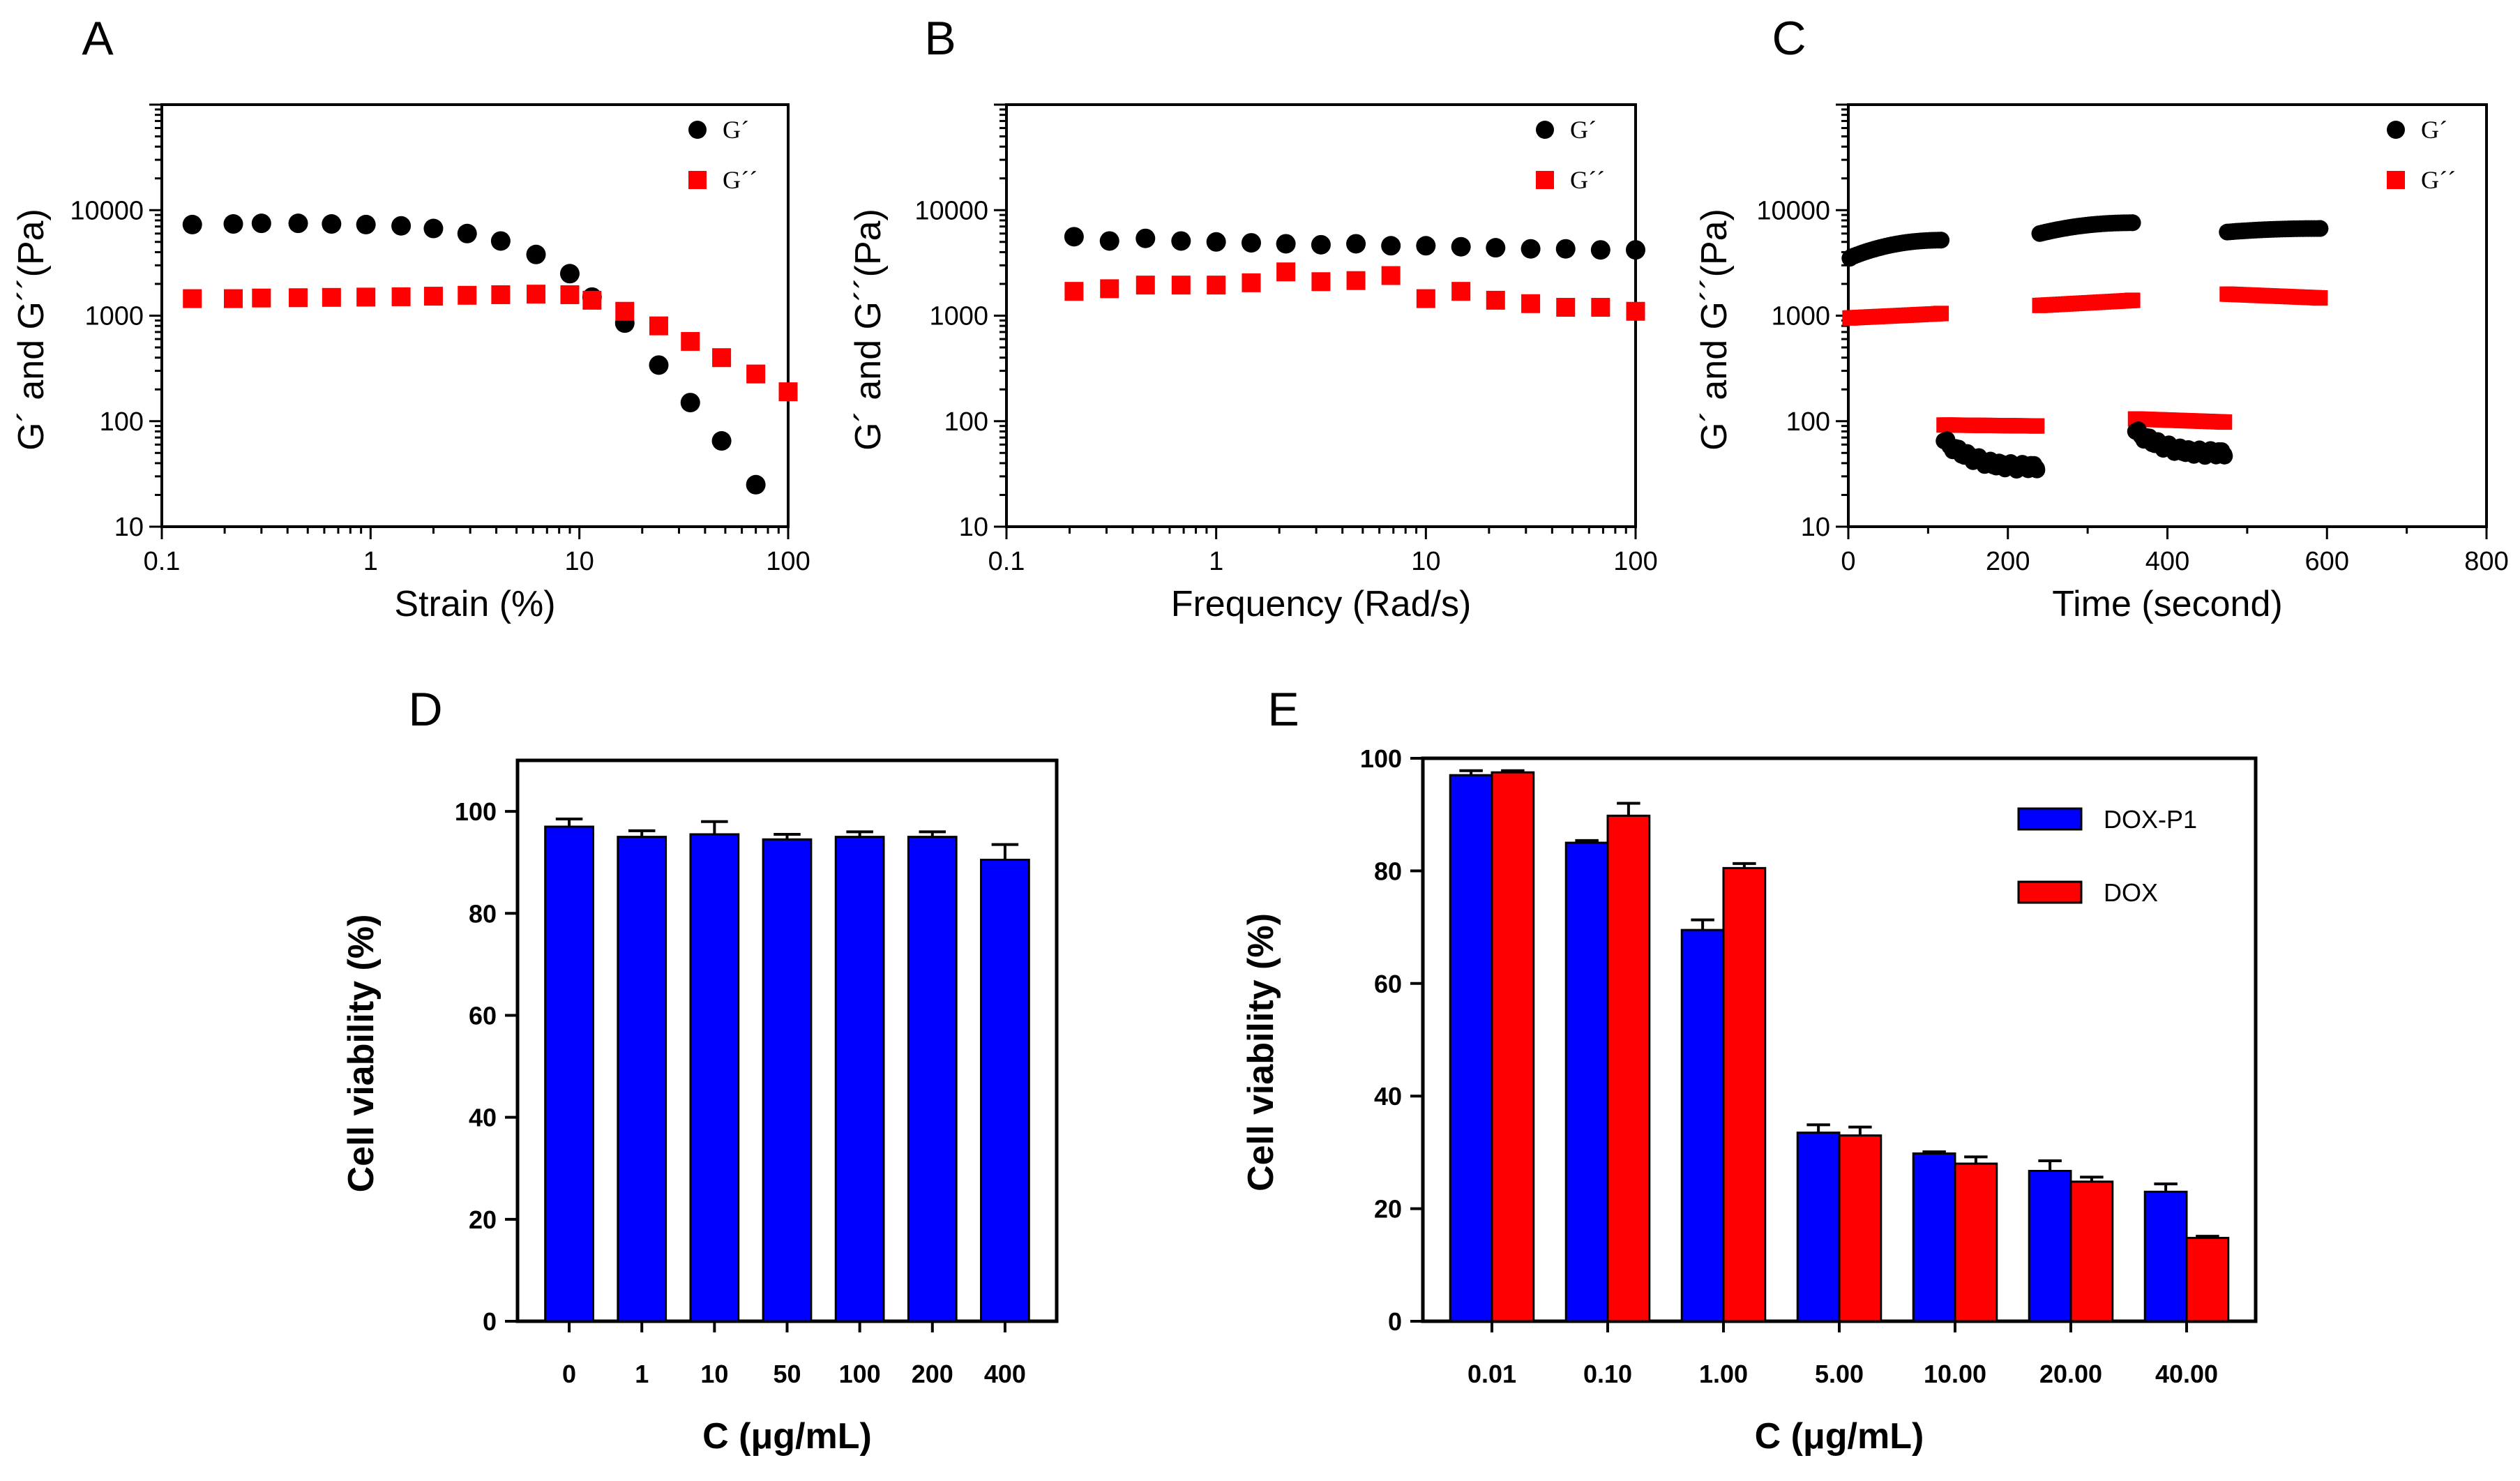 This screenshot has width=2520, height=1481. What do you see at coordinates (2186, 1374) in the screenshot?
I see `x-tick-label: 40.00` at bounding box center [2186, 1374].